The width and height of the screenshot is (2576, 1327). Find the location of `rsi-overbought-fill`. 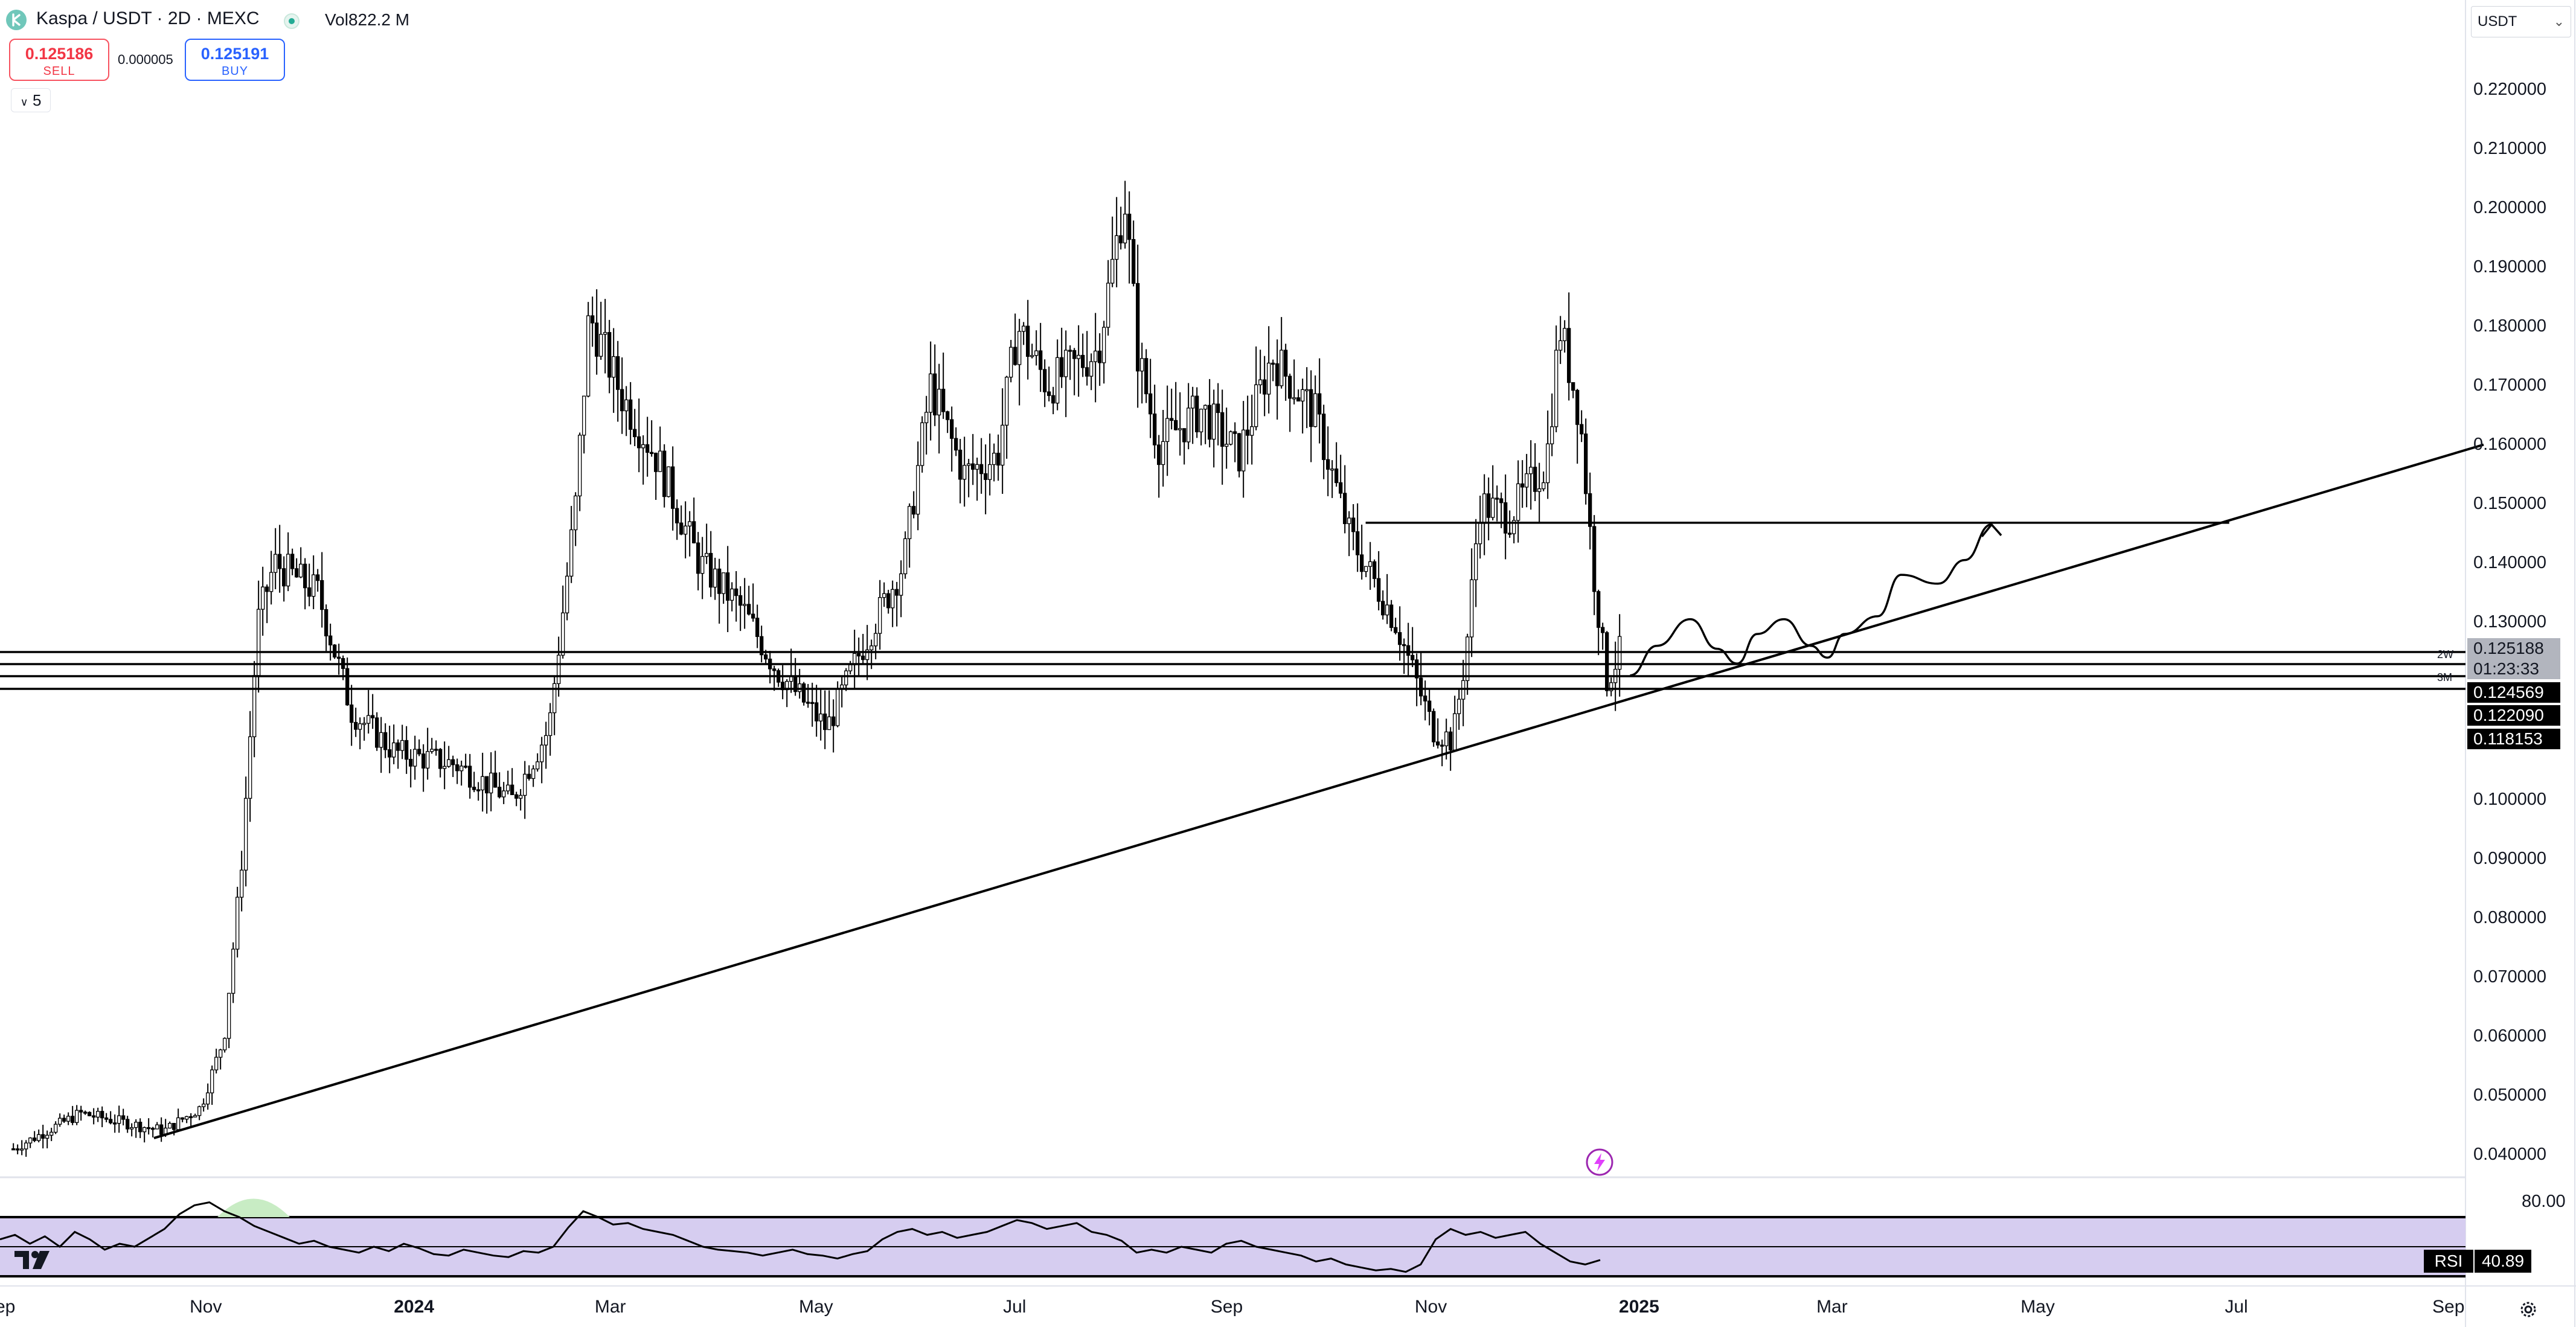

rsi-overbought-fill is located at coordinates (253, 1207).